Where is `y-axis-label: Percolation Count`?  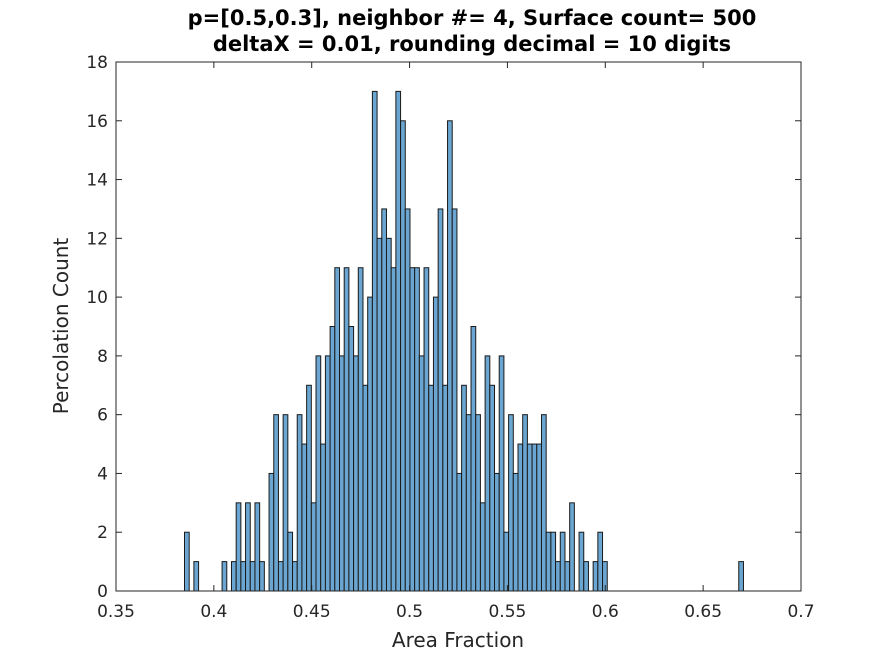 y-axis-label: Percolation Count is located at coordinates (61, 326).